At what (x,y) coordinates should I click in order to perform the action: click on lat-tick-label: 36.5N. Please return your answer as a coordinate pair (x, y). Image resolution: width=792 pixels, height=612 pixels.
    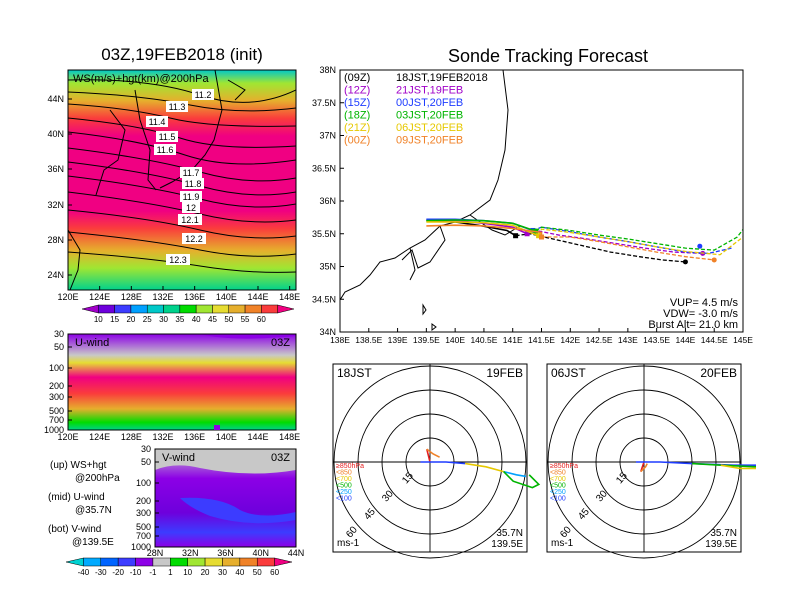
    Looking at the image, I should click on (324, 168).